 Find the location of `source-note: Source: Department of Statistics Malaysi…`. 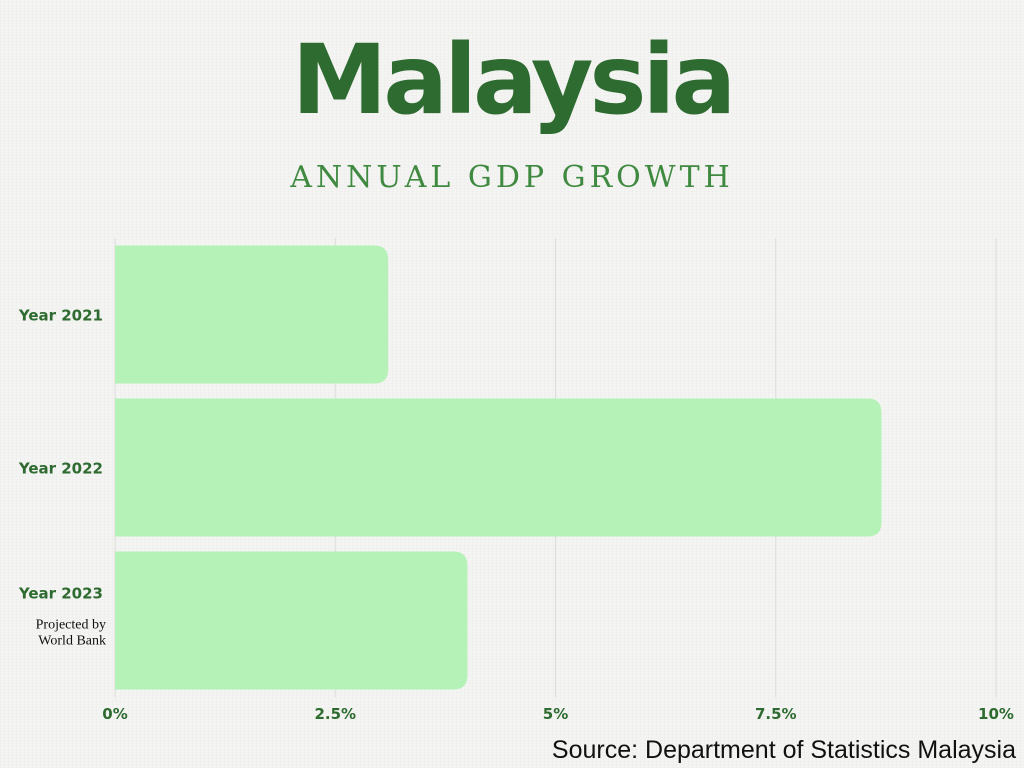

source-note: Source: Department of Statistics Malaysi… is located at coordinates (783, 750).